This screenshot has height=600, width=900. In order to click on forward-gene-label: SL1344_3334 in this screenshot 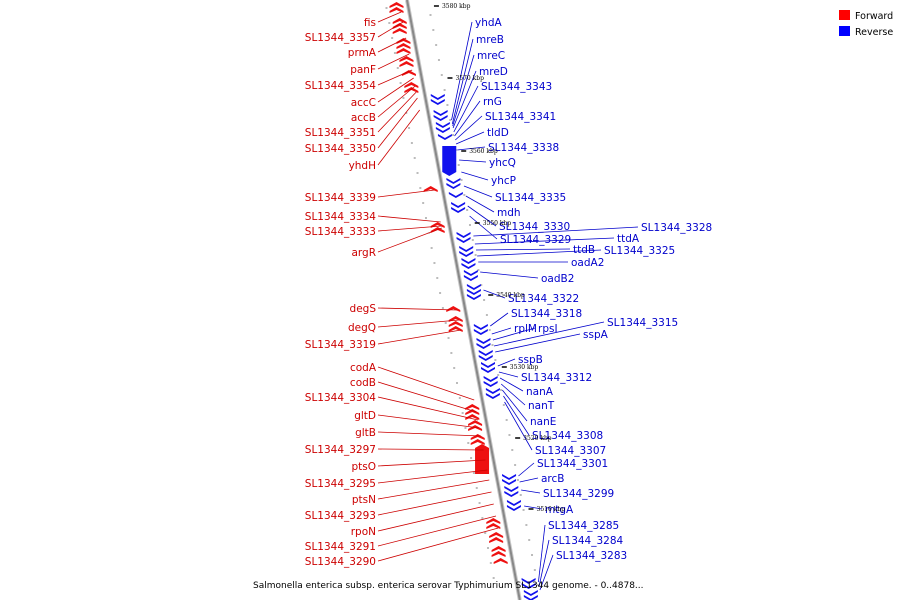, I will do `click(341, 217)`.